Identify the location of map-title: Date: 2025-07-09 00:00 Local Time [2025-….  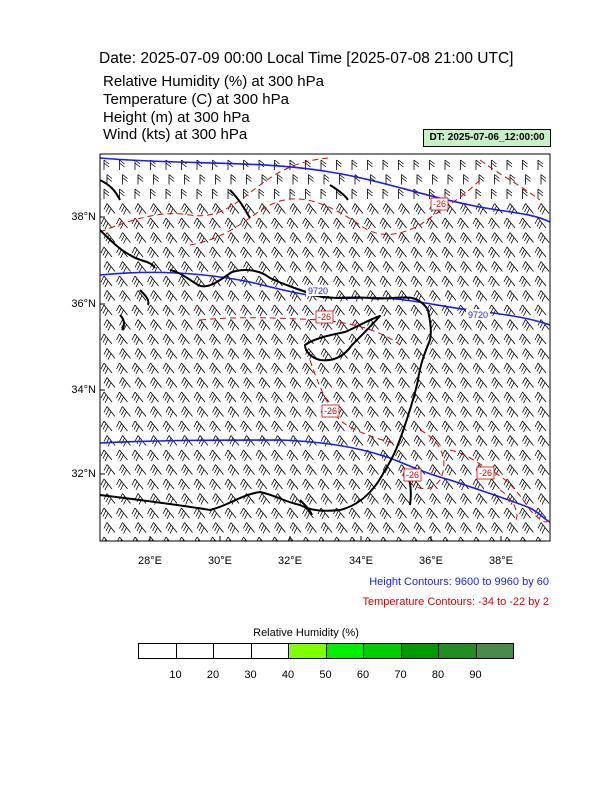
(306, 58).